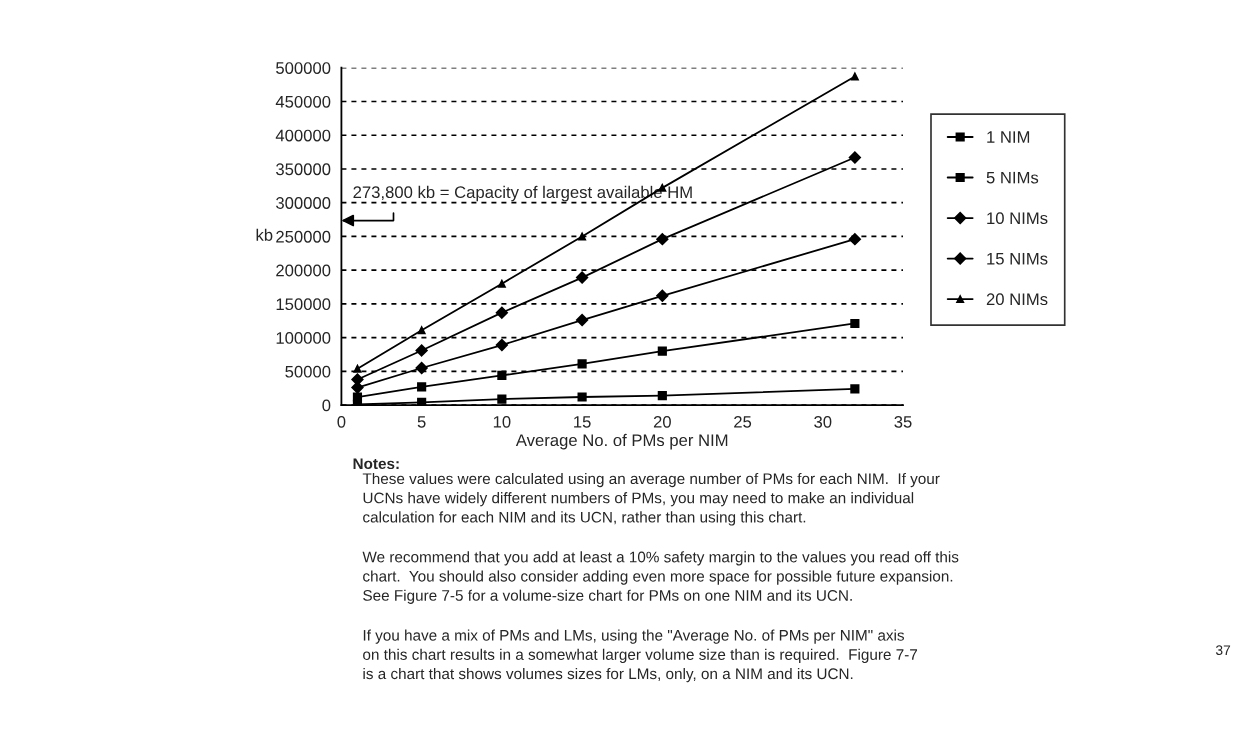 Image resolution: width=1237 pixels, height=753 pixels. Describe the element at coordinates (303, 270) in the screenshot. I see `y-tick-label: 200000` at that location.